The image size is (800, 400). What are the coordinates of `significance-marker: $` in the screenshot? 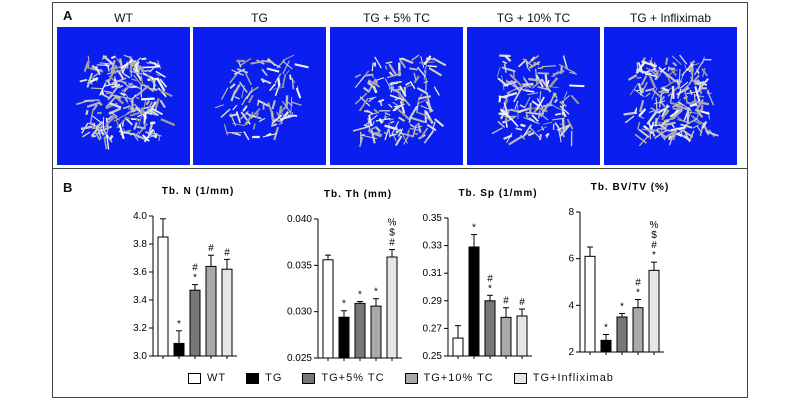 It's located at (392, 233).